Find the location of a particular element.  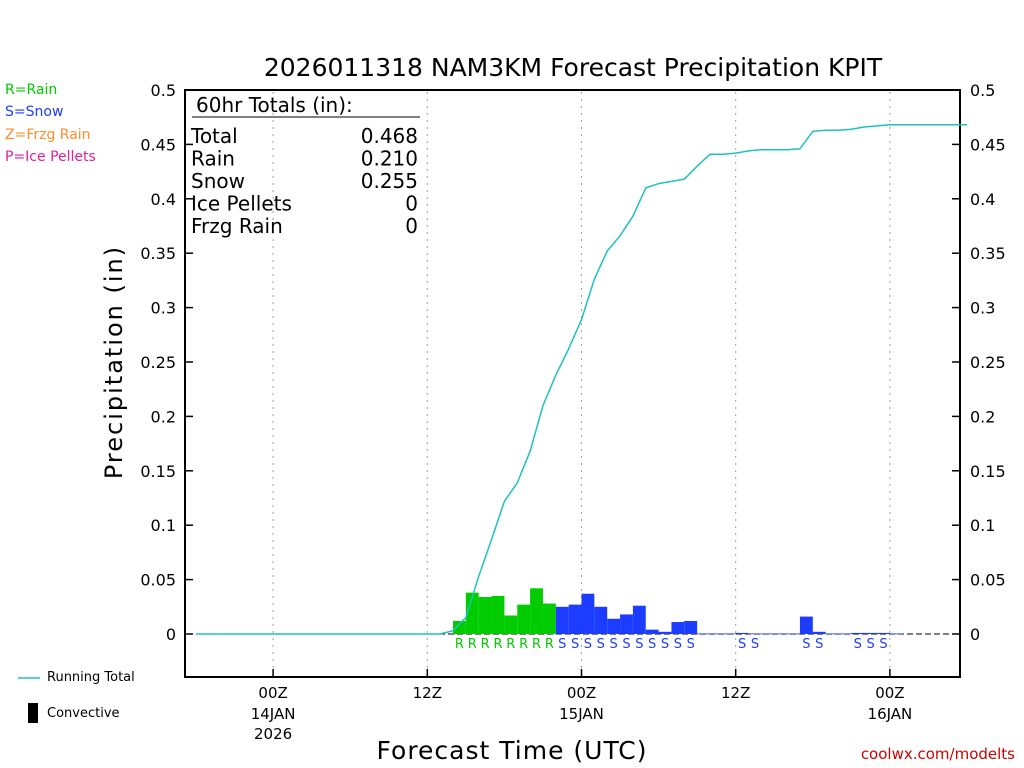

totals-label: Frzg Rain is located at coordinates (237, 226).